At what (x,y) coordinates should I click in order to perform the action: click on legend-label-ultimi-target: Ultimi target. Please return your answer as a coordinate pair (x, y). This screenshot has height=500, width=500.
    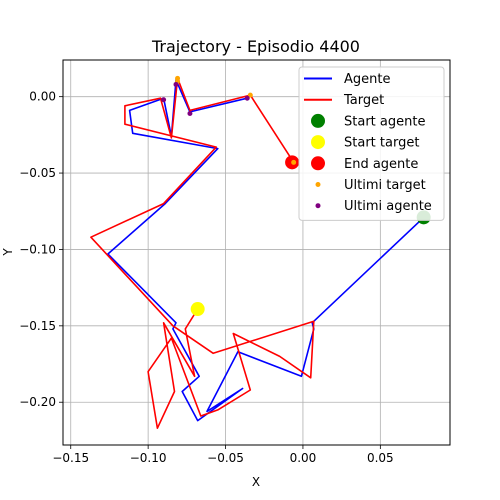
    Looking at the image, I should click on (385, 185).